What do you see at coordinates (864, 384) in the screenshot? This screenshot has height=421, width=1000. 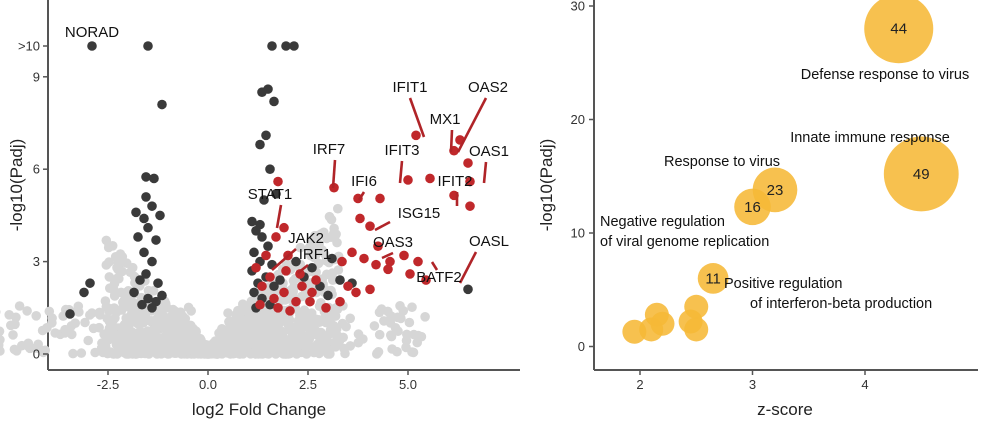 I see `x-tick-label: 4` at bounding box center [864, 384].